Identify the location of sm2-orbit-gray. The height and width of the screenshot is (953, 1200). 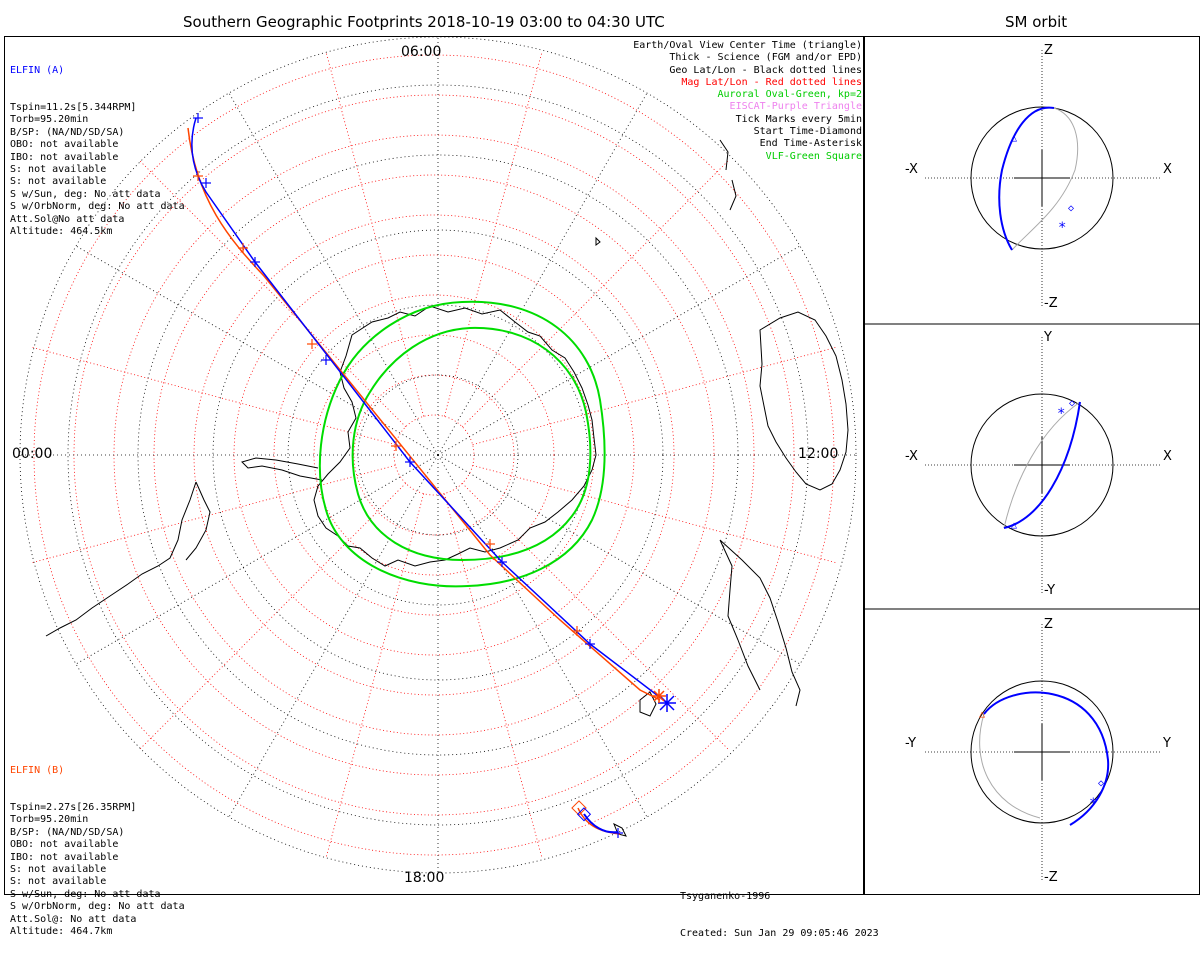
(1042, 465).